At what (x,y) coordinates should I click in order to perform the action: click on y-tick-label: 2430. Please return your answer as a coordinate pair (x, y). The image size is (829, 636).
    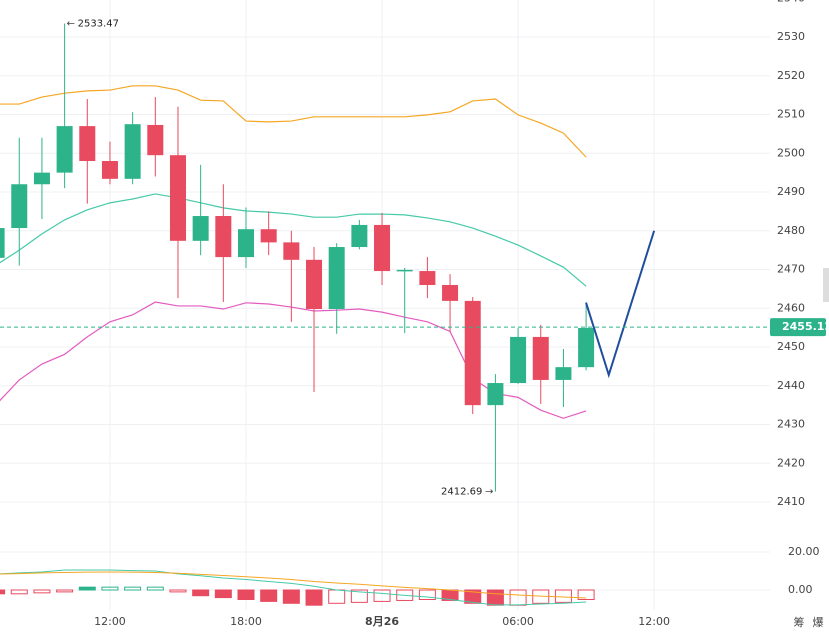
    Looking at the image, I should click on (791, 424).